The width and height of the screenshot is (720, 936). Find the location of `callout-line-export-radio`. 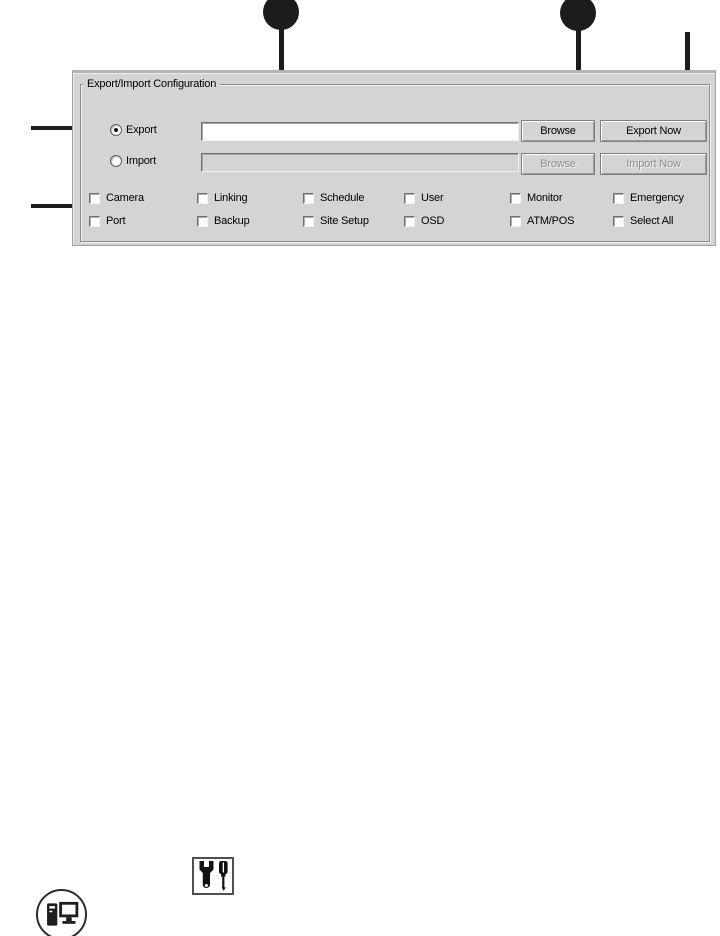

callout-line-export-radio is located at coordinates (60, 128).